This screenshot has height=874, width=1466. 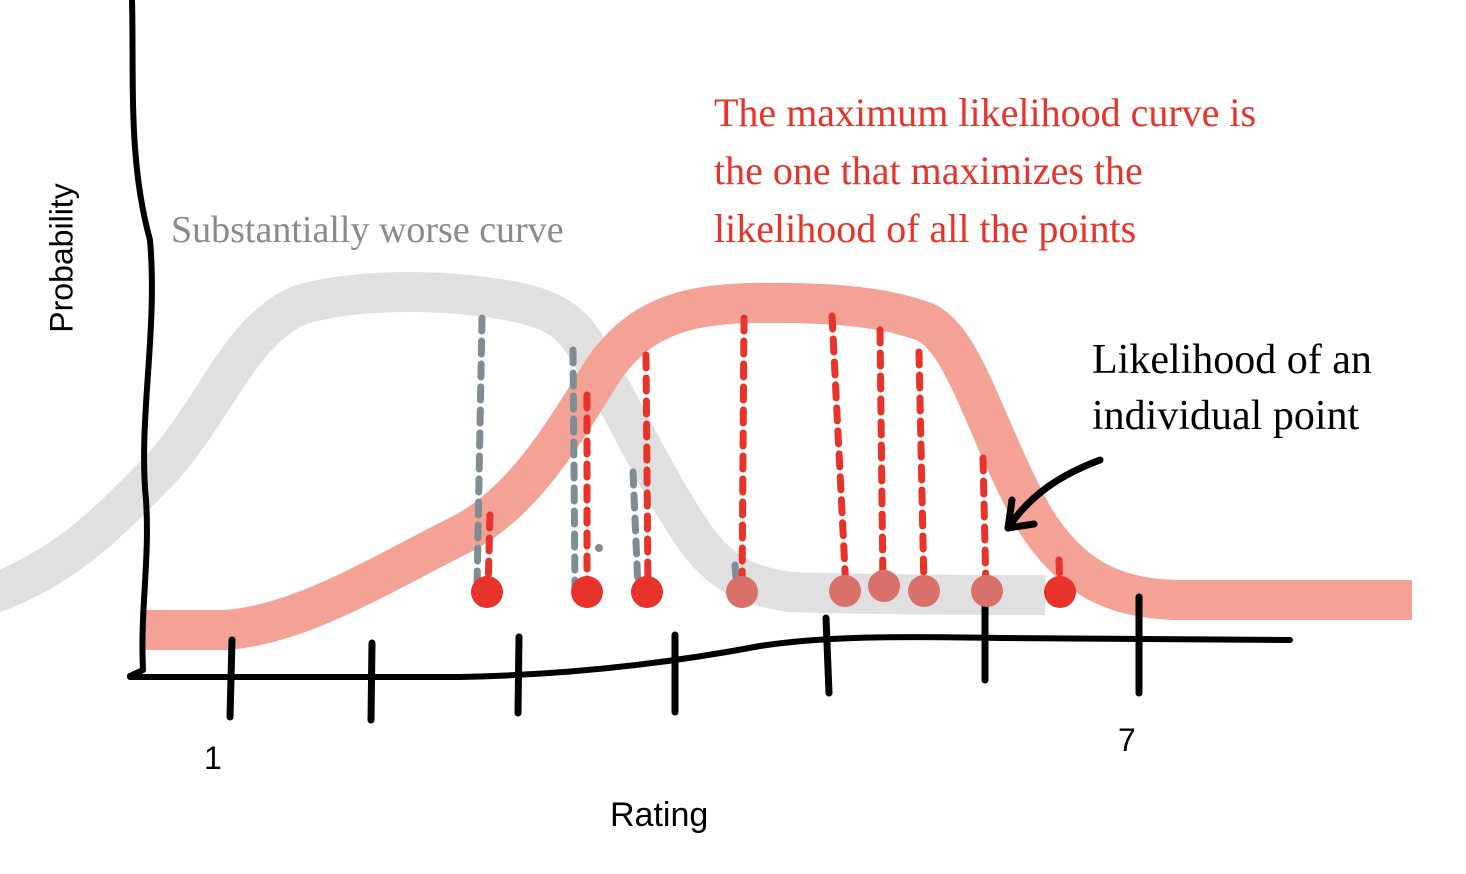 What do you see at coordinates (599, 548) in the screenshot?
I see `grey-dot` at bounding box center [599, 548].